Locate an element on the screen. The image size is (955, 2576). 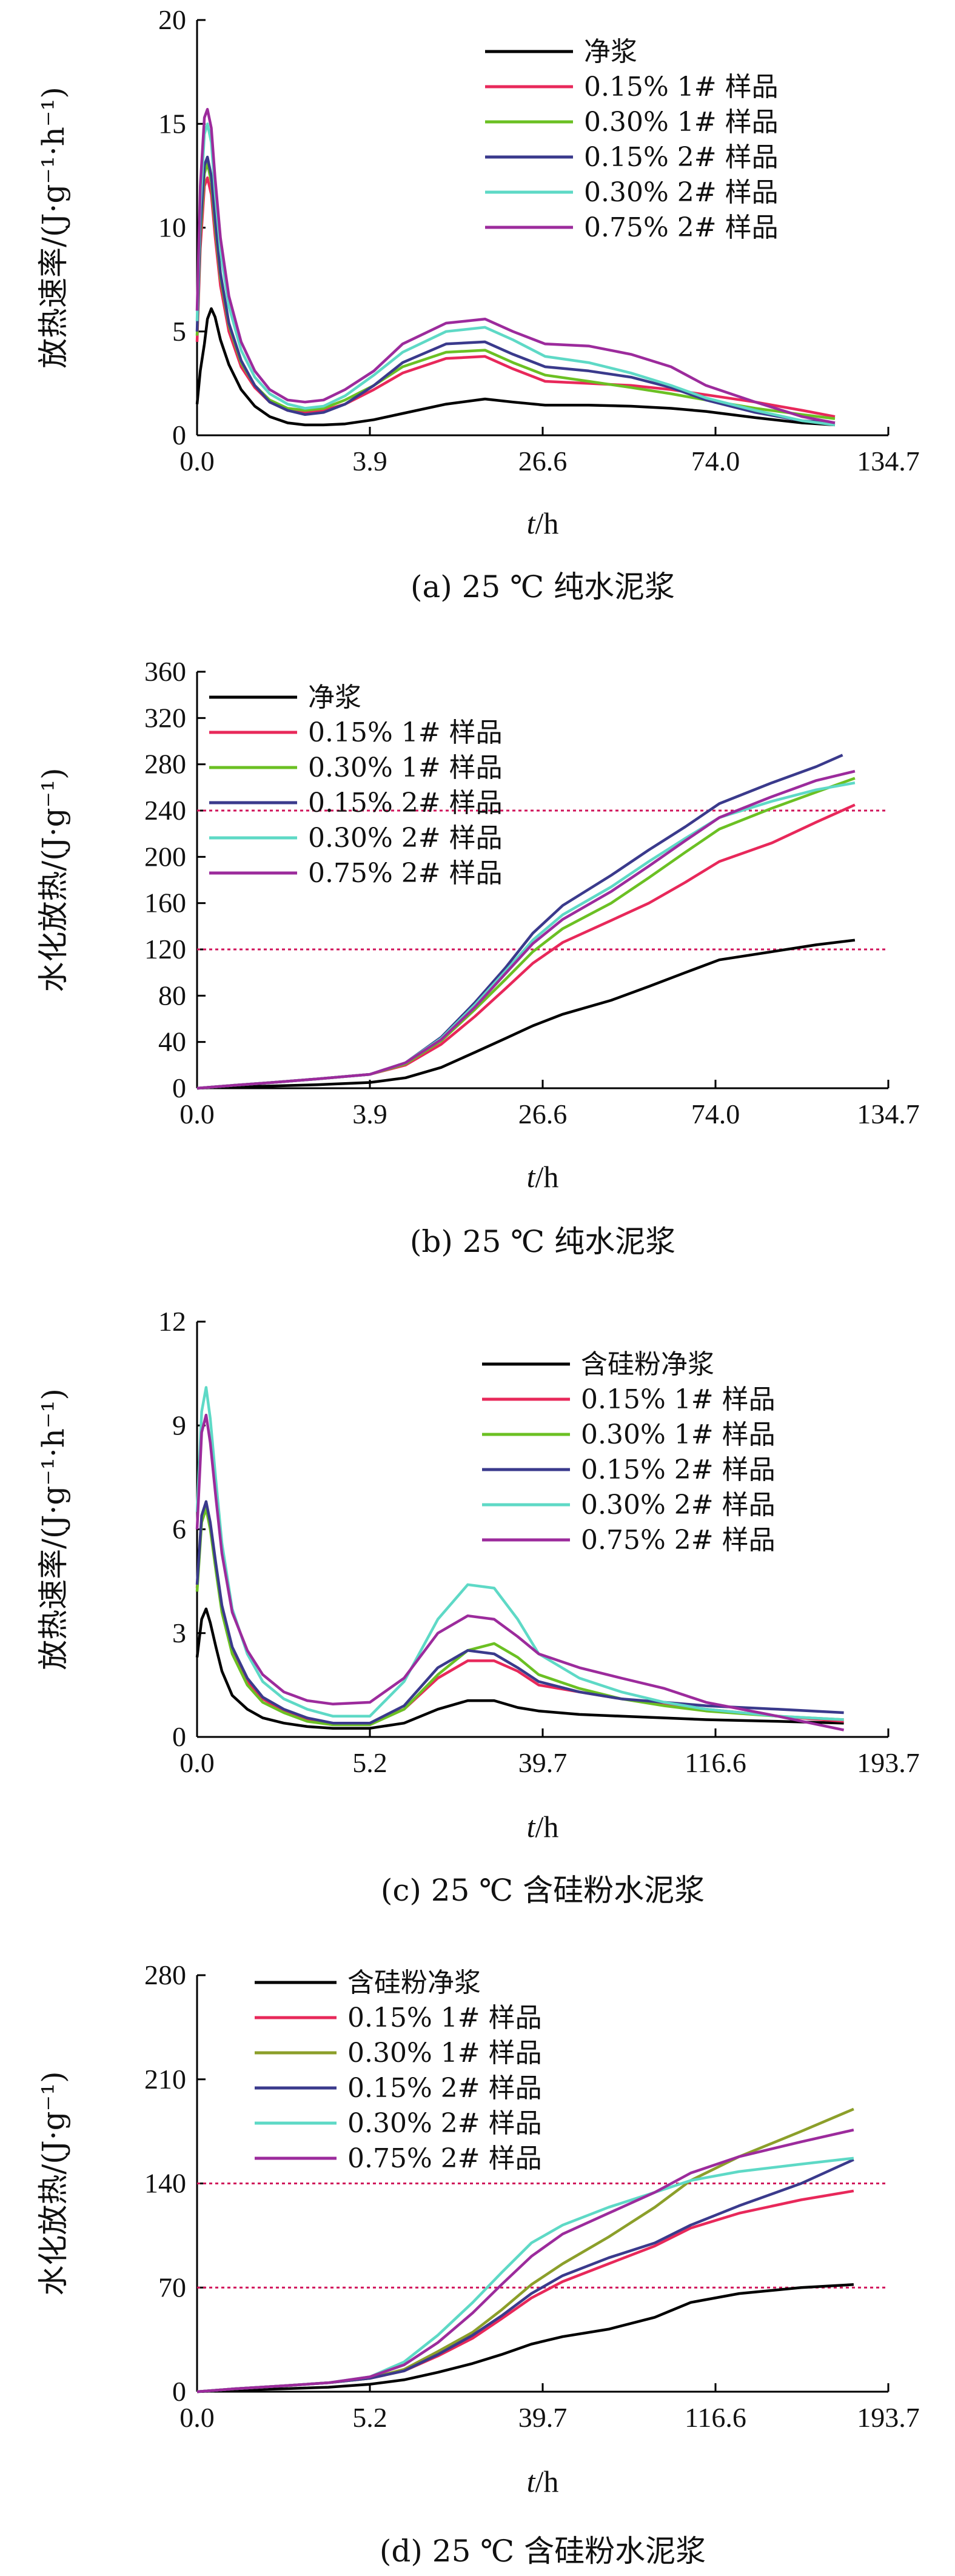
y-tick-label: 6 is located at coordinates (179, 1529).